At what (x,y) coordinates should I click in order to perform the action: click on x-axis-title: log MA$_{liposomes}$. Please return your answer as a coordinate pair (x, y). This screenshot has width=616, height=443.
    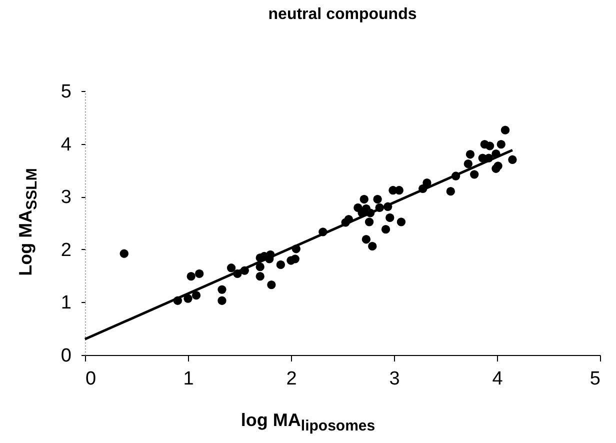
    Looking at the image, I should click on (308, 422).